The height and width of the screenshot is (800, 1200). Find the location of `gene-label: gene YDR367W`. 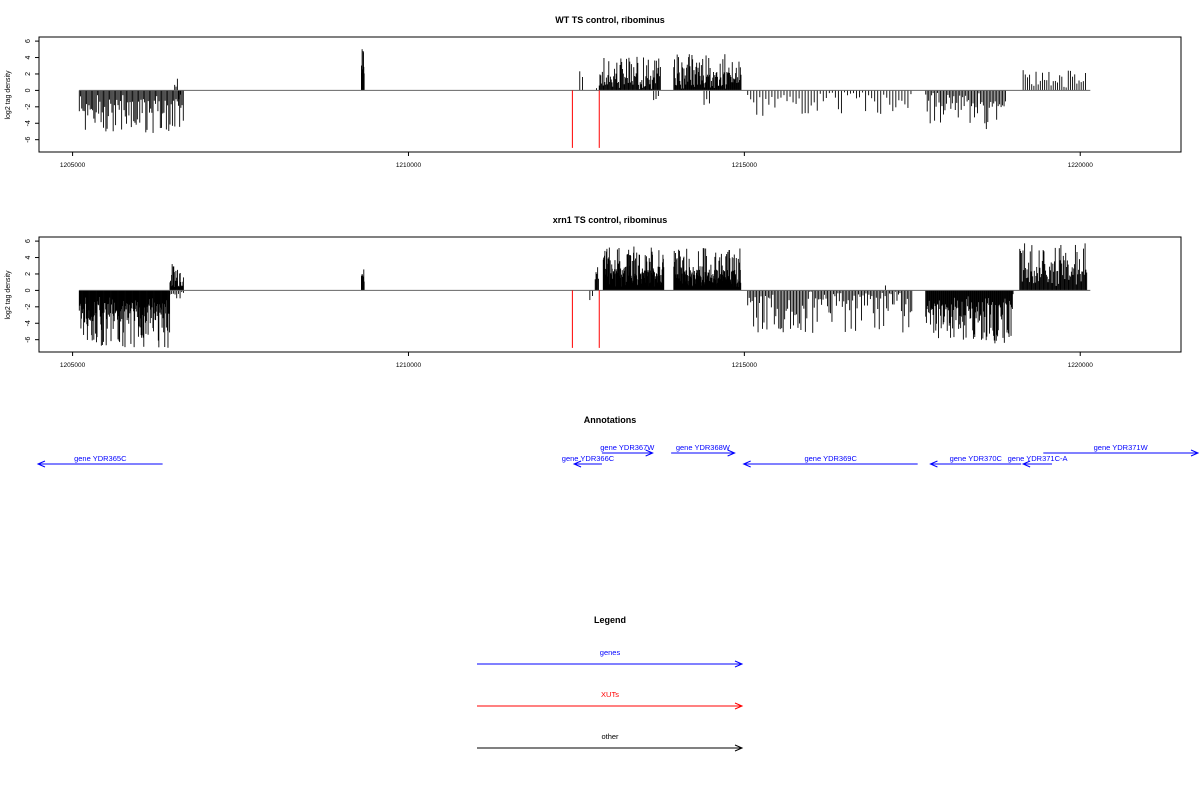

gene-label: gene YDR367W is located at coordinates (627, 447).